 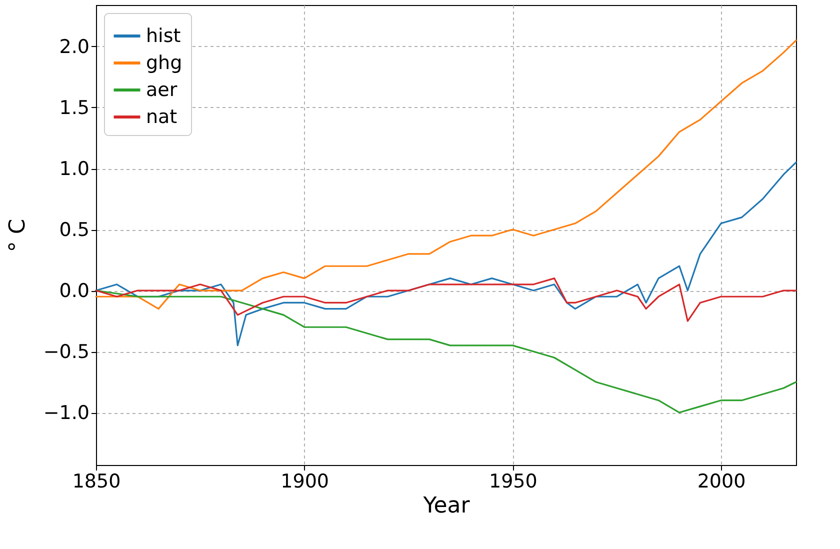 I want to click on y-tick-label: 1.0, so click(x=74, y=169).